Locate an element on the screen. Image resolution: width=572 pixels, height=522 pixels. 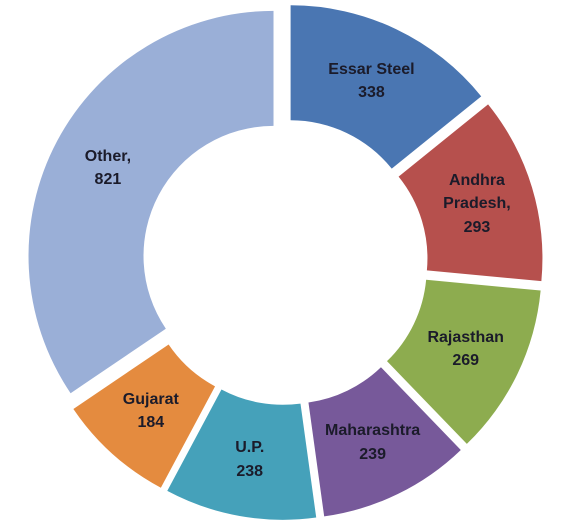
data-label: Maharashtra 239 is located at coordinates (372, 442).